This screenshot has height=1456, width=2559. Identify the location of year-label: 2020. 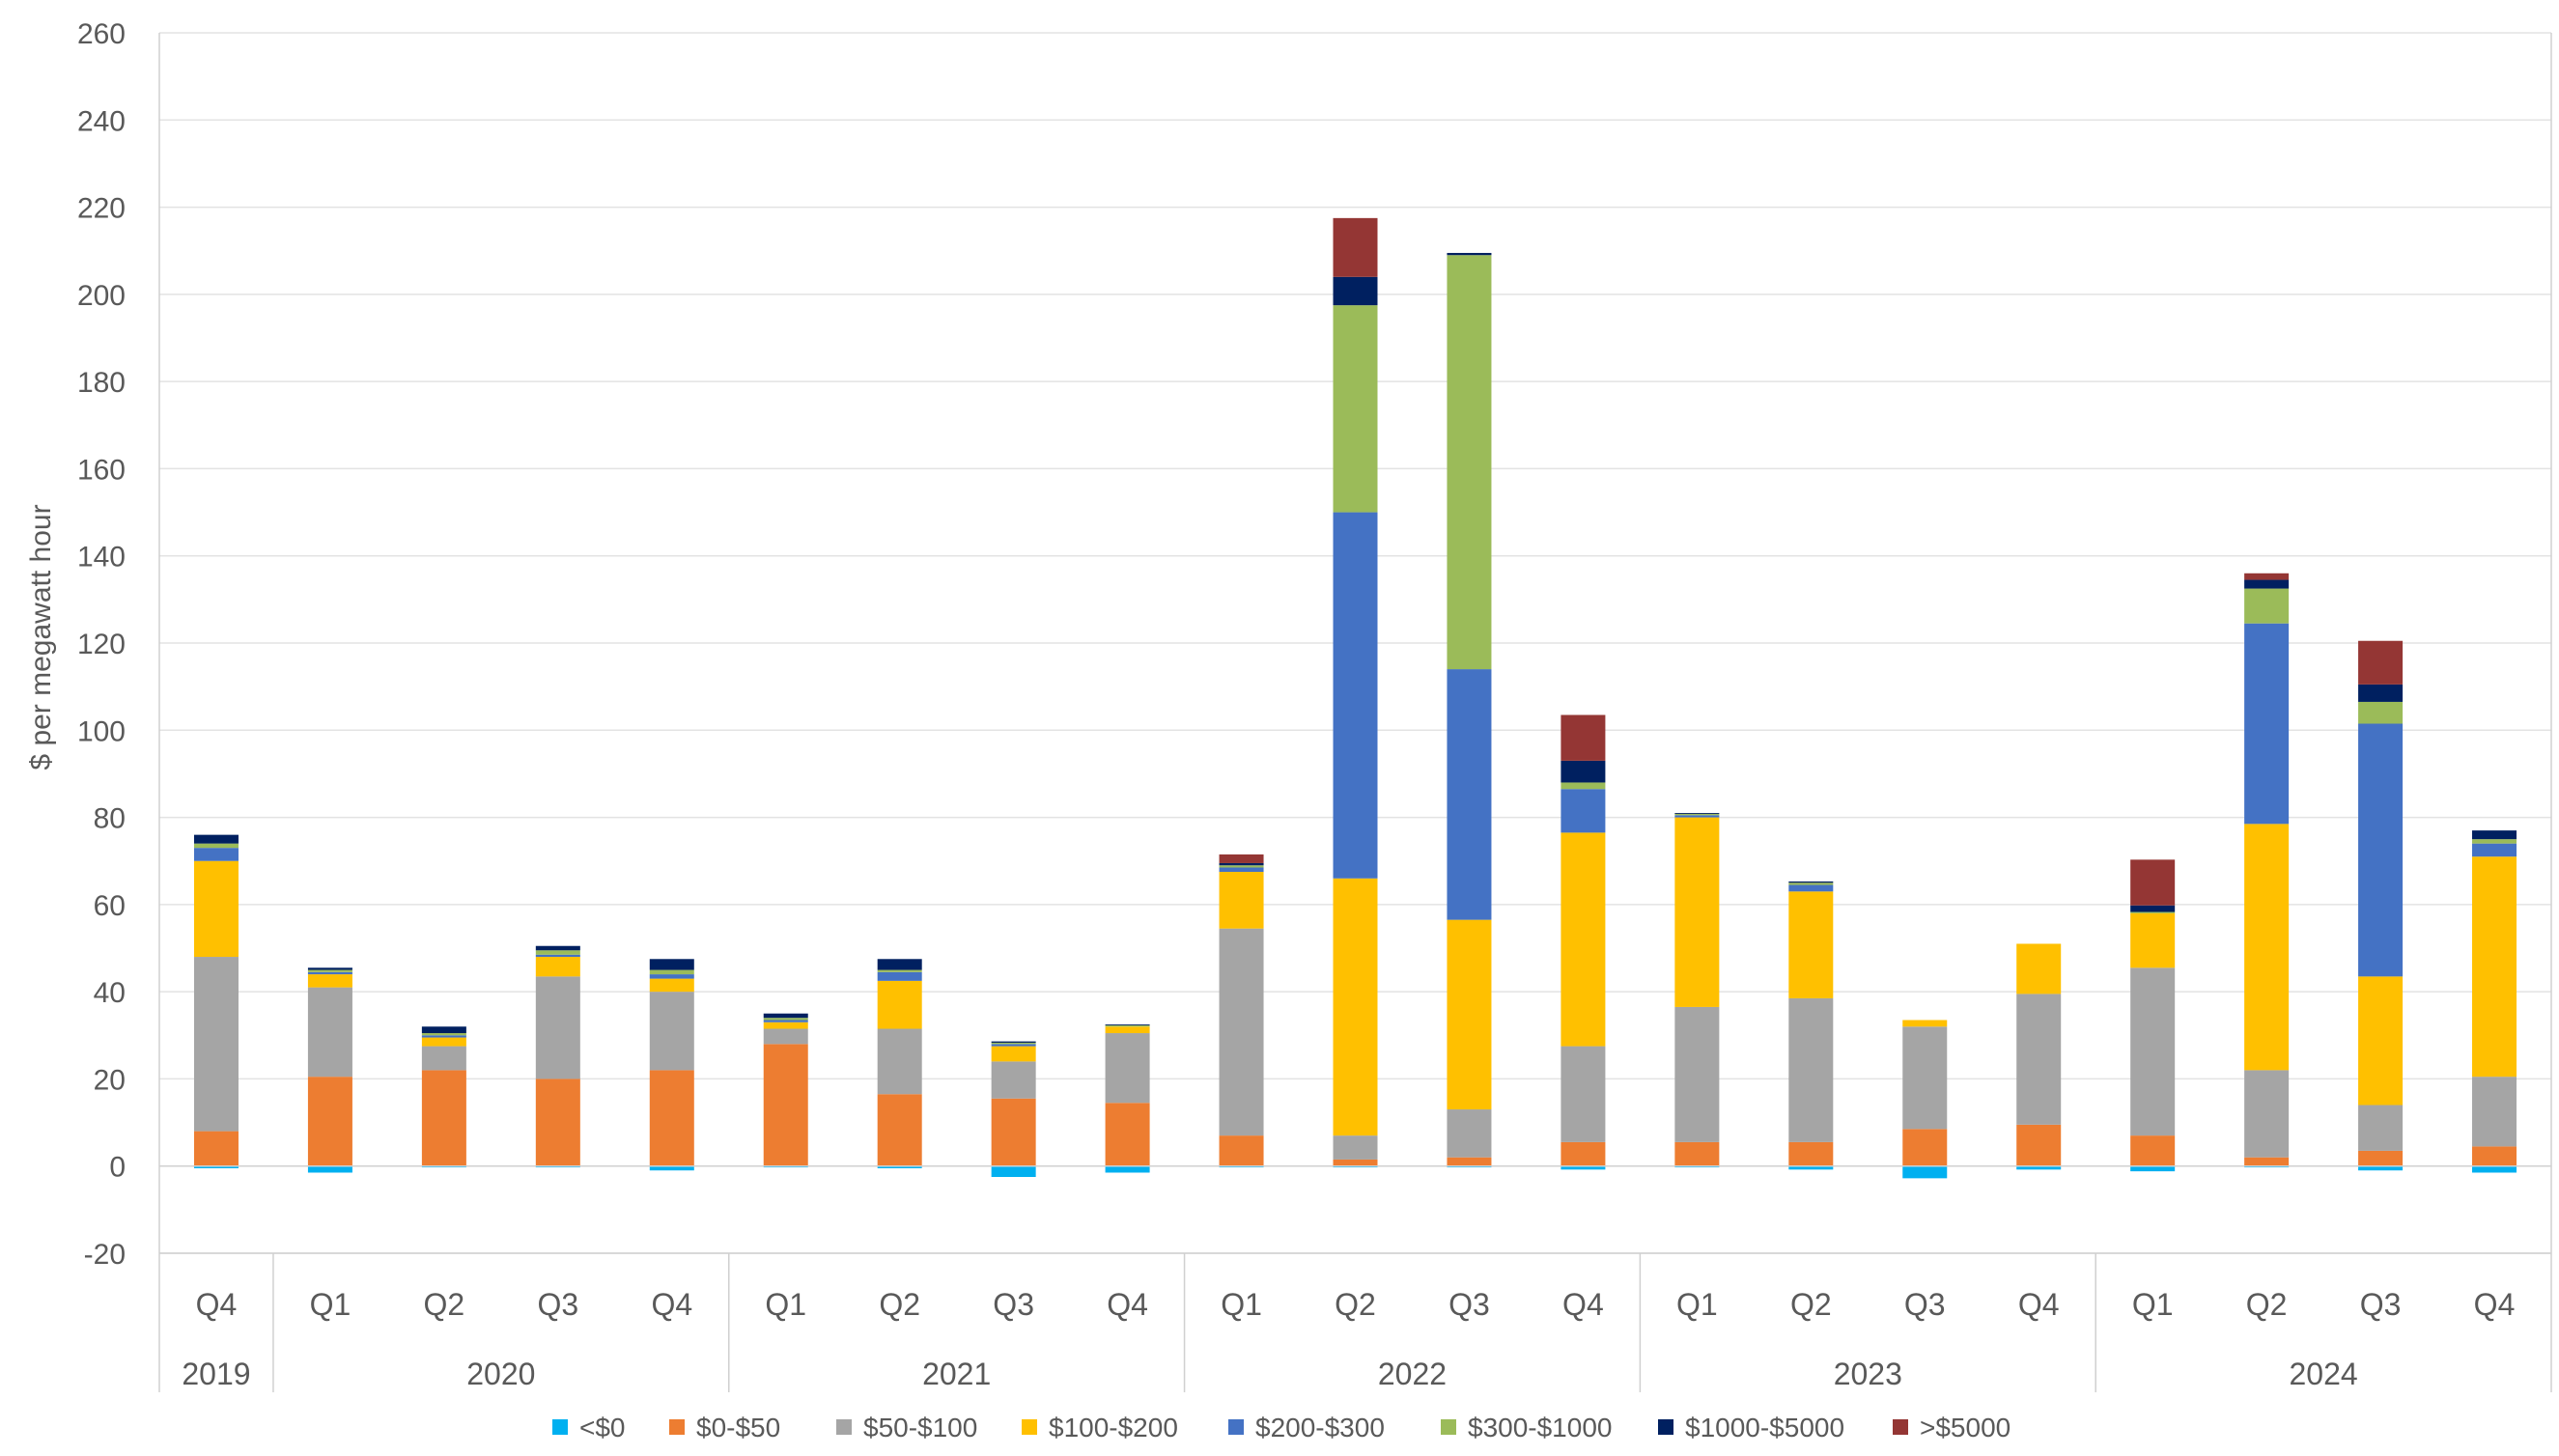
(500, 1374).